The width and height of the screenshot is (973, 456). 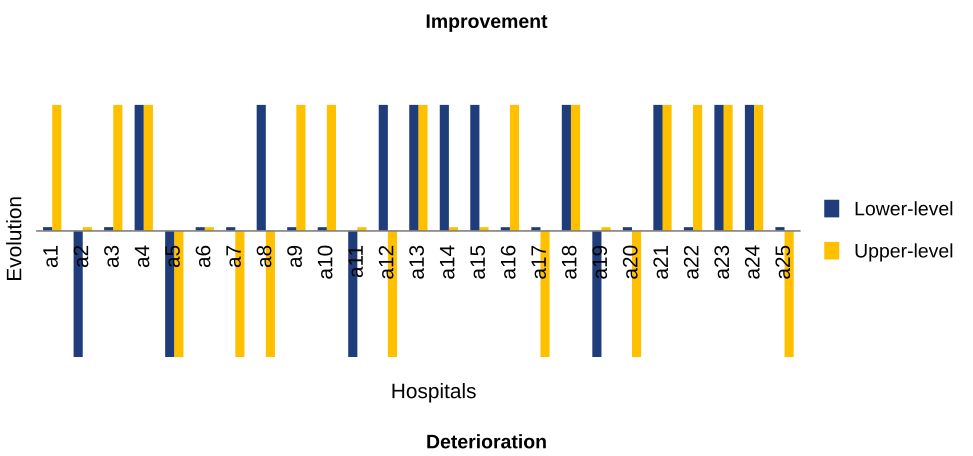 What do you see at coordinates (264, 257) in the screenshot?
I see `x-tick-label: a8` at bounding box center [264, 257].